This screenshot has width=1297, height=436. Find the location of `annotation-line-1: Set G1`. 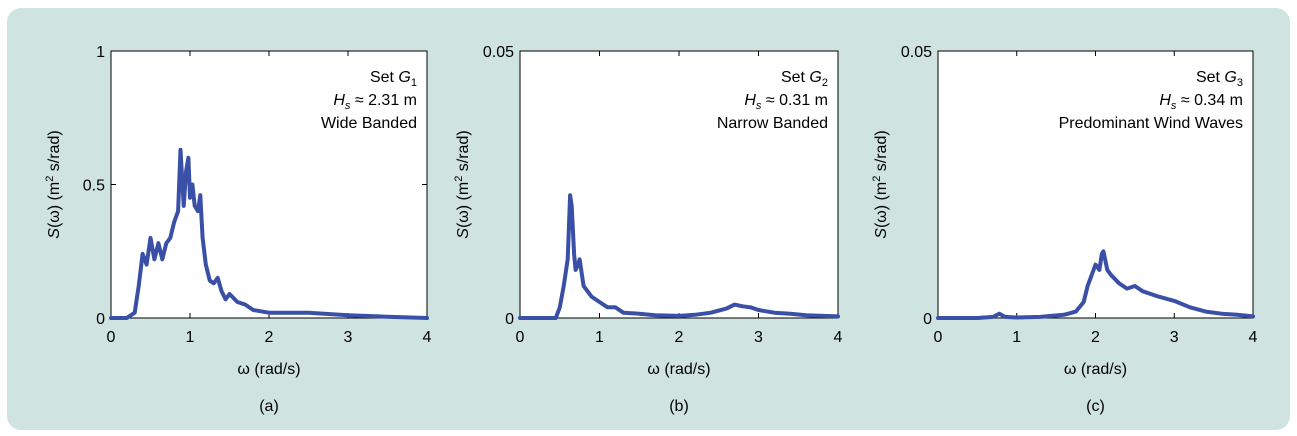

annotation-line-1: Set G1 is located at coordinates (393, 79).